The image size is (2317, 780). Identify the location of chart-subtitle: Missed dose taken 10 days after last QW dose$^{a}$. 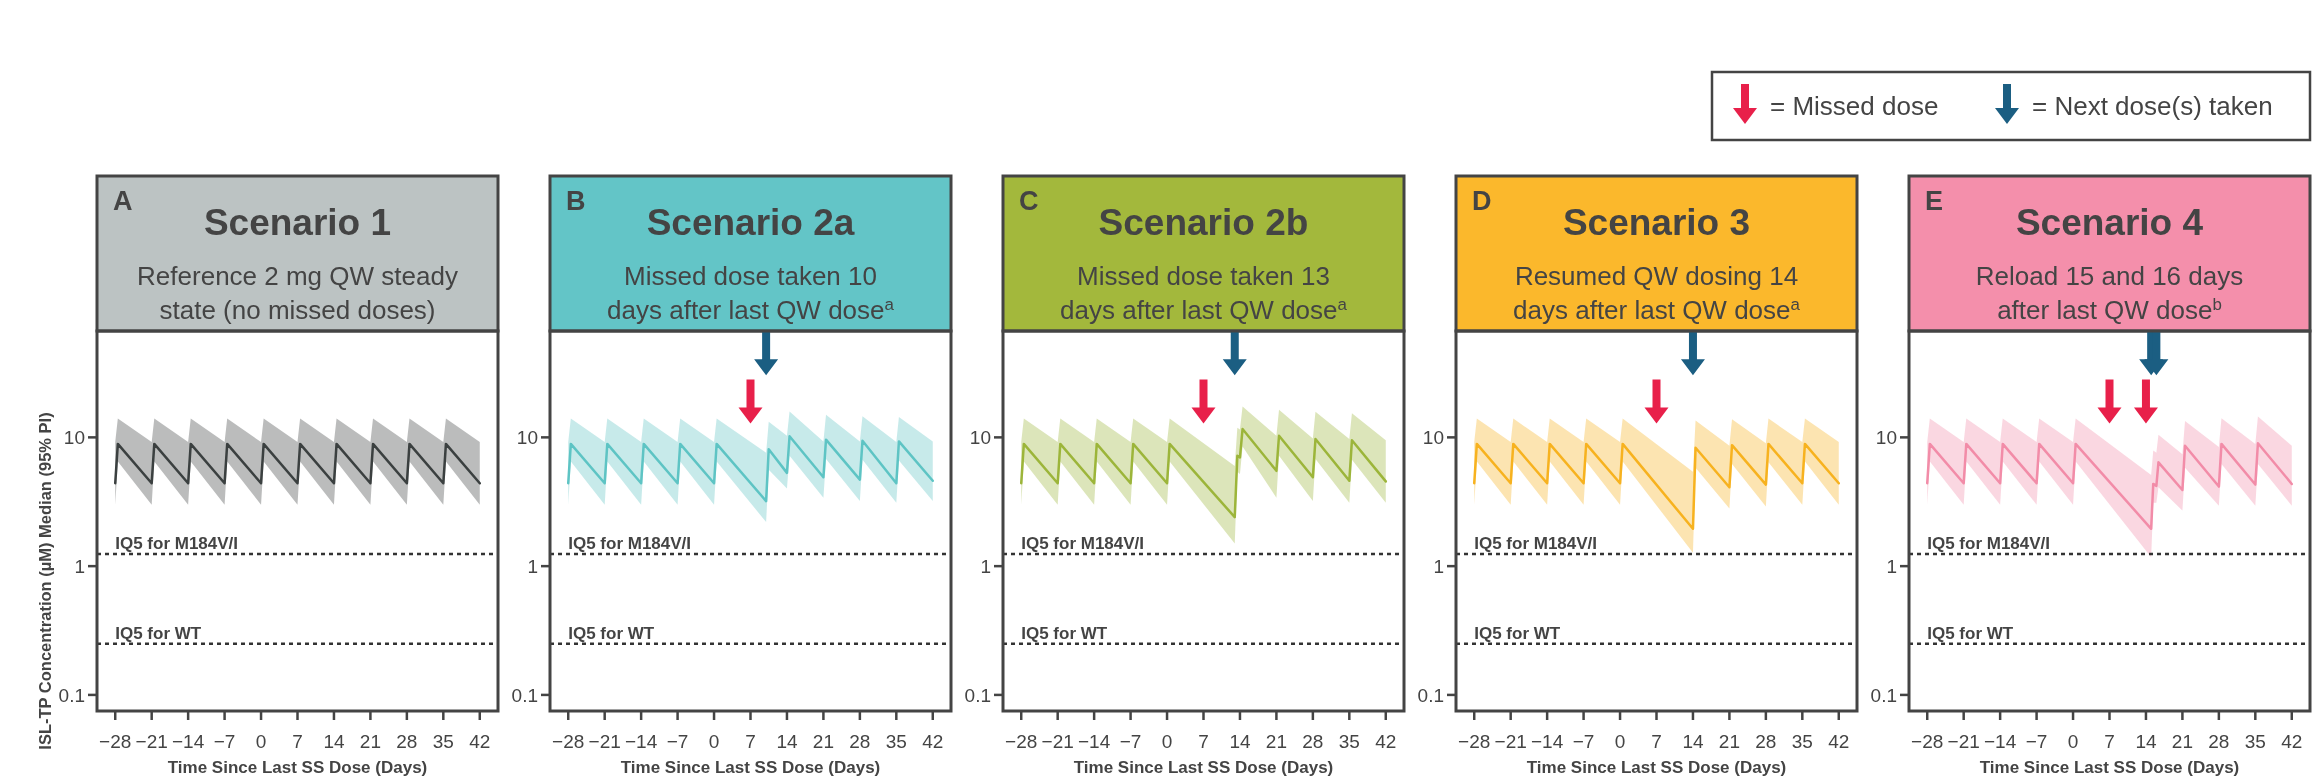
(751, 293).